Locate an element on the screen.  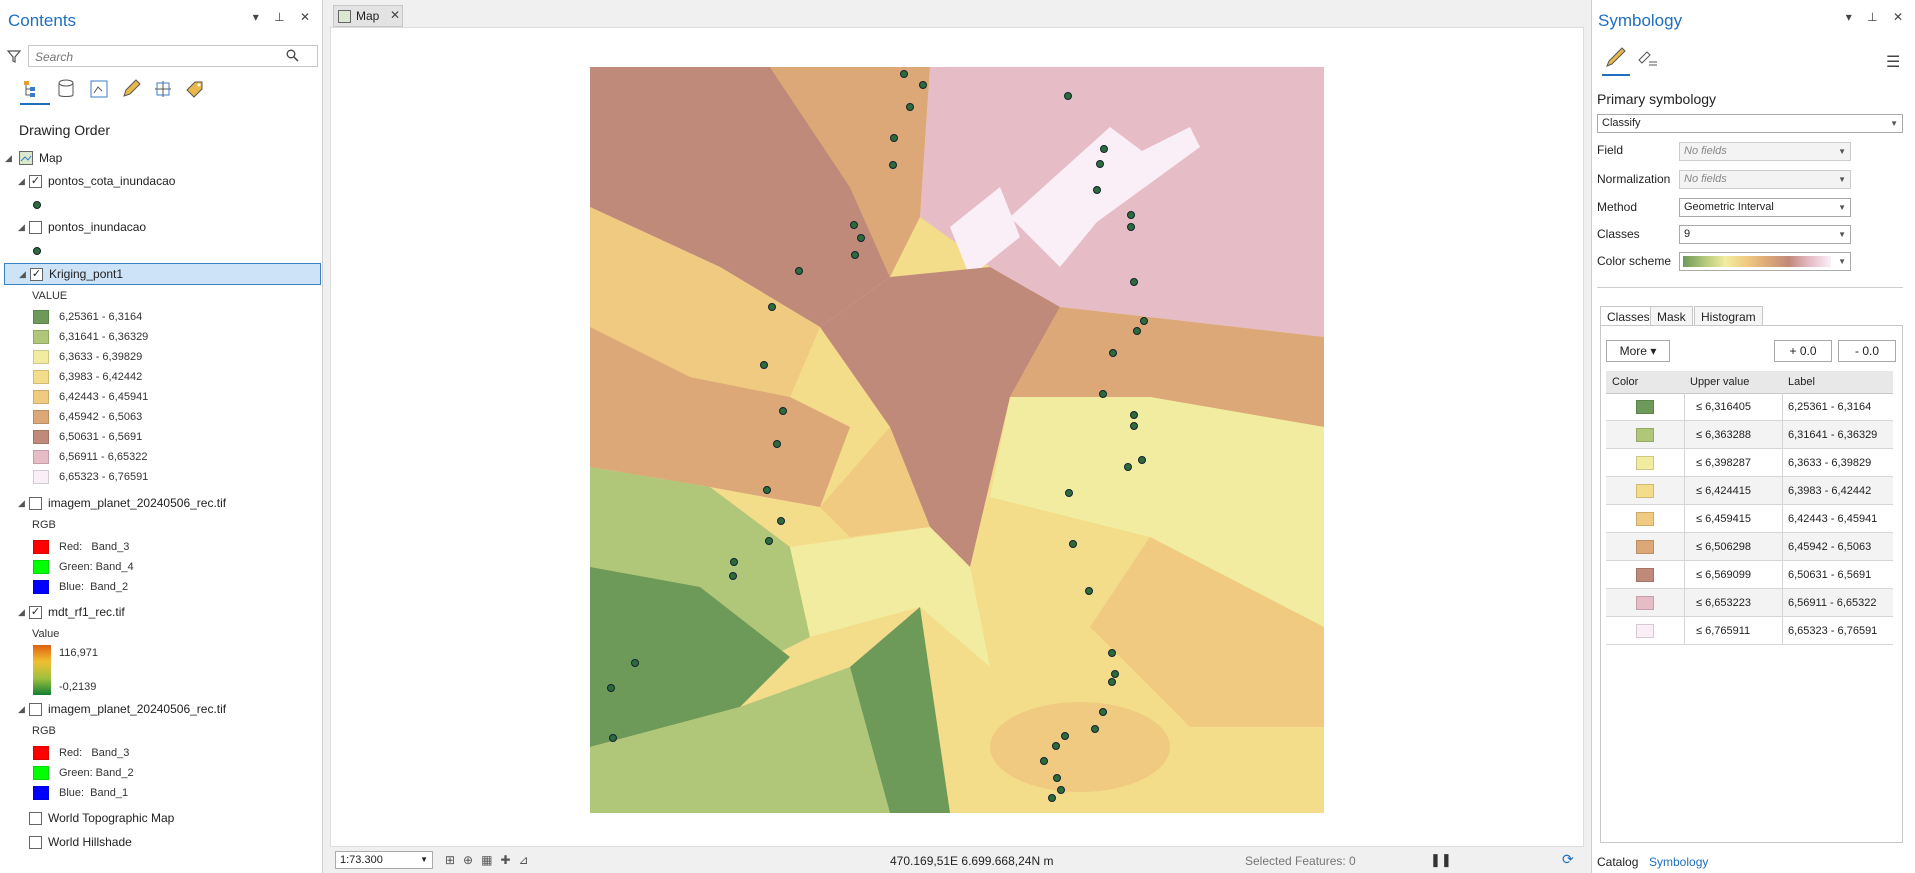
color-scheme-dropdown: ▼ is located at coordinates (1765, 261).